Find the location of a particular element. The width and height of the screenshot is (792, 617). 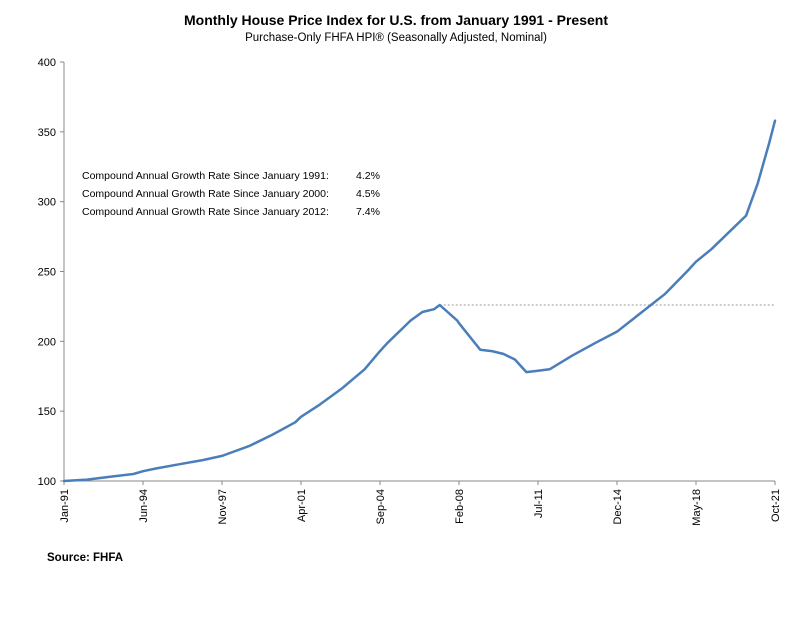

x-tick-label: Jan-91 is located at coordinates (65, 506).